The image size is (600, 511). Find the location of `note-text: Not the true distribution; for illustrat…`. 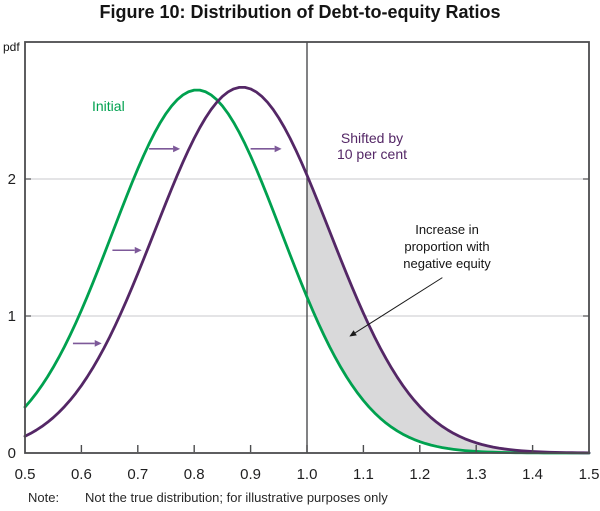

note-text: Not the true distribution; for illustrat… is located at coordinates (236, 497).